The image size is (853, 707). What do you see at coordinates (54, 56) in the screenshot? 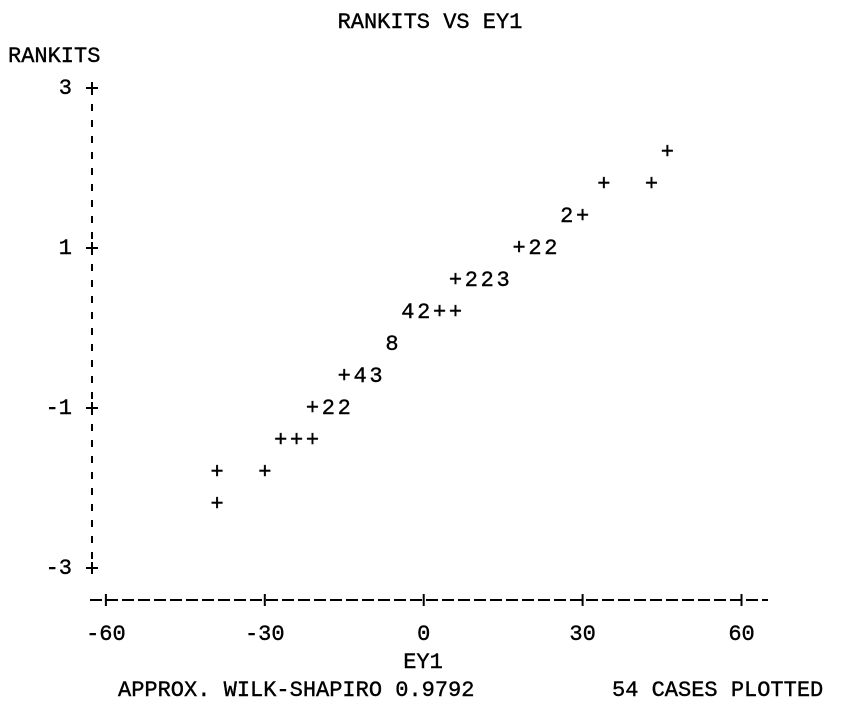
I see `y-axis-label: RANKITS` at bounding box center [54, 56].